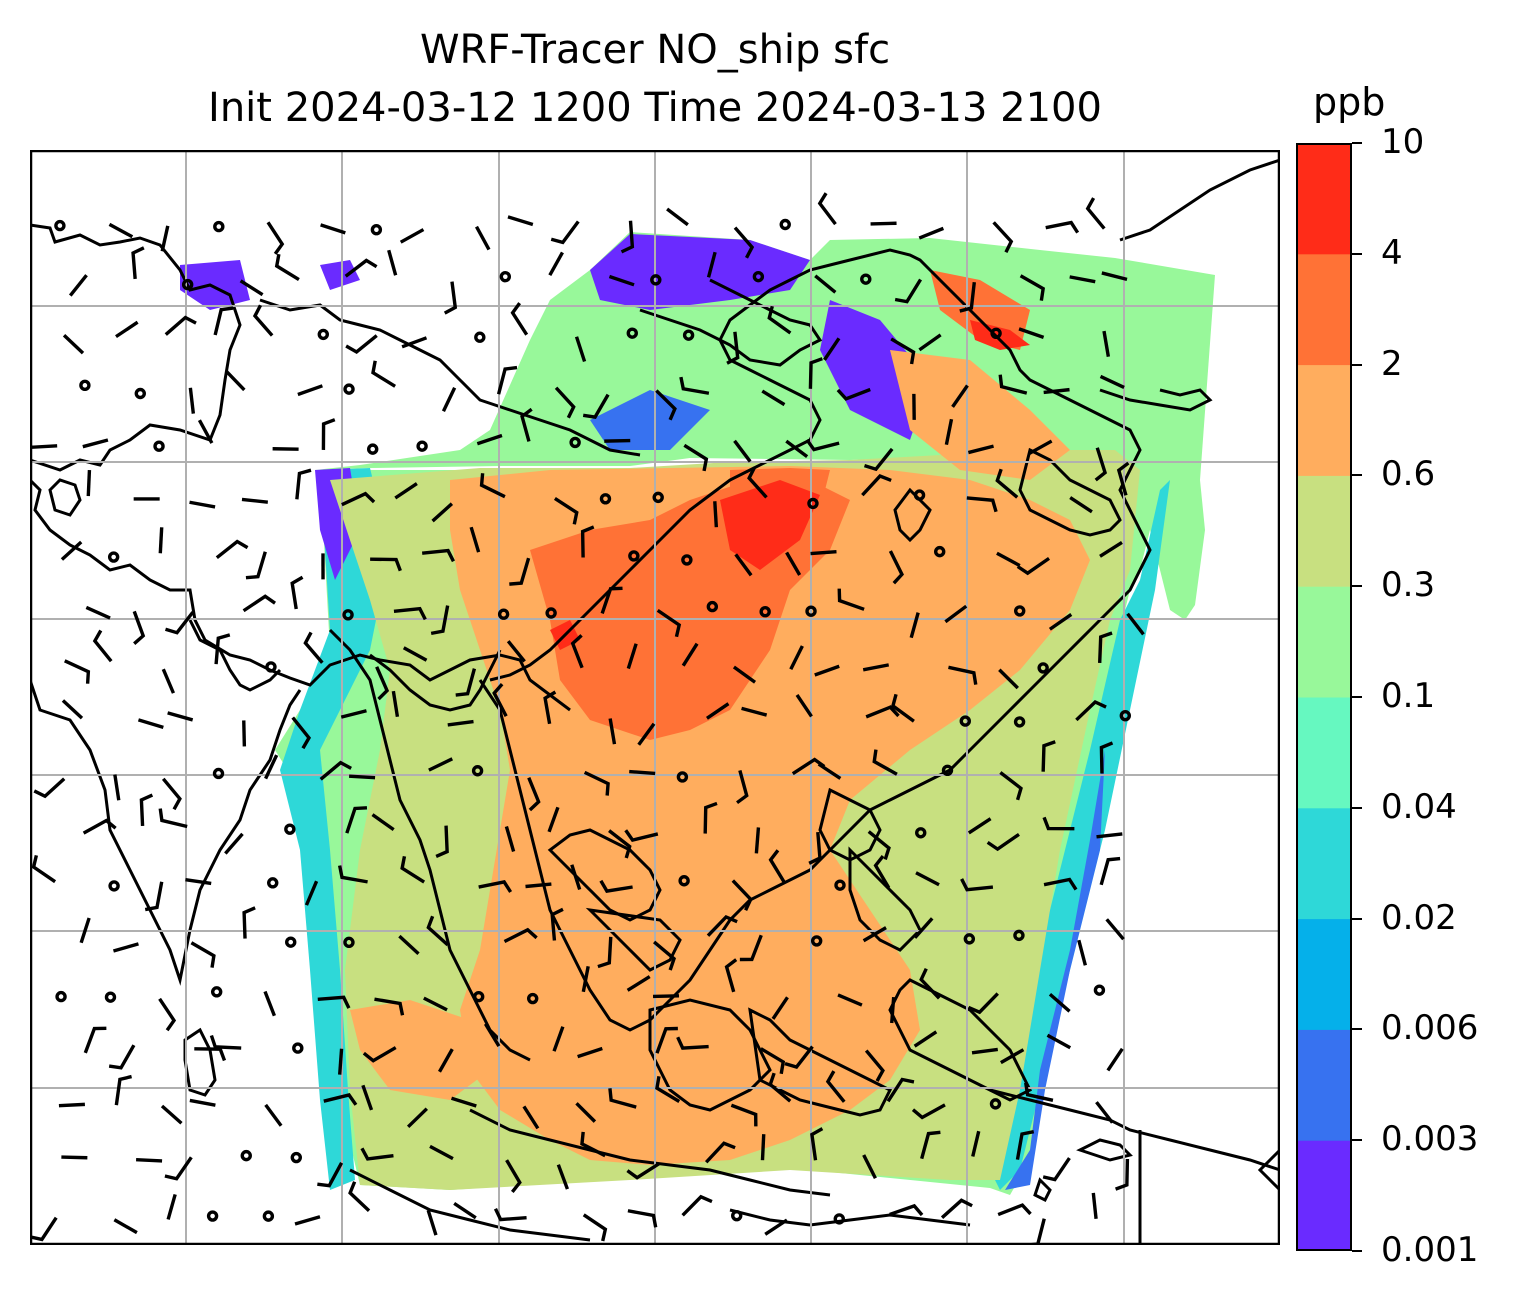  Describe the element at coordinates (770, 525) in the screenshot. I see `field-red` at that location.